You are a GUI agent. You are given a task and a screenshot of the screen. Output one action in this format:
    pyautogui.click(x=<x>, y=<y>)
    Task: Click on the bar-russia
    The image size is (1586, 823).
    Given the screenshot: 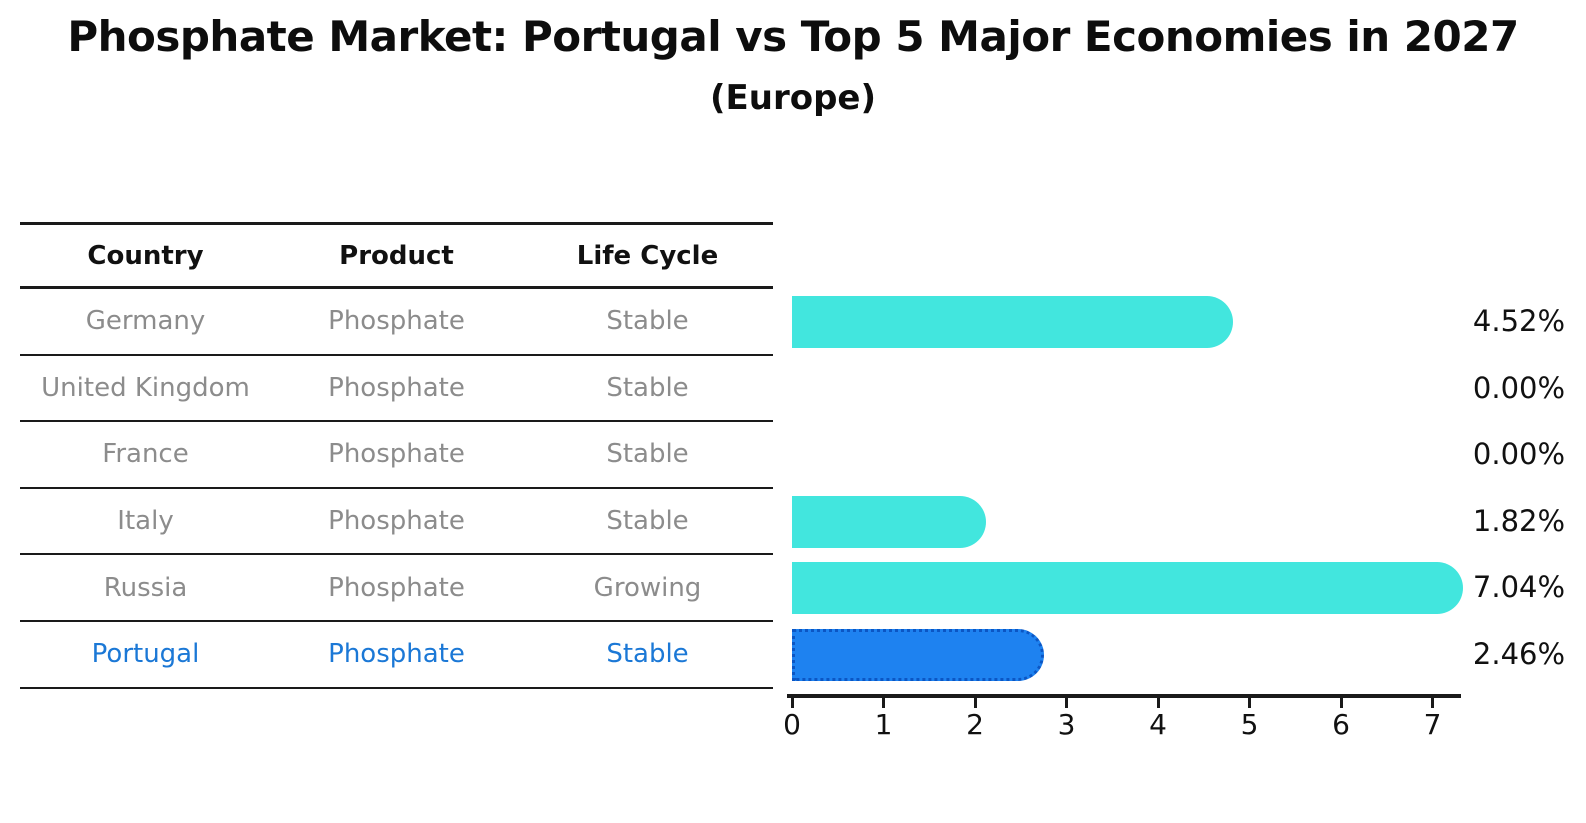 What is the action you would take?
    pyautogui.click(x=1128, y=588)
    